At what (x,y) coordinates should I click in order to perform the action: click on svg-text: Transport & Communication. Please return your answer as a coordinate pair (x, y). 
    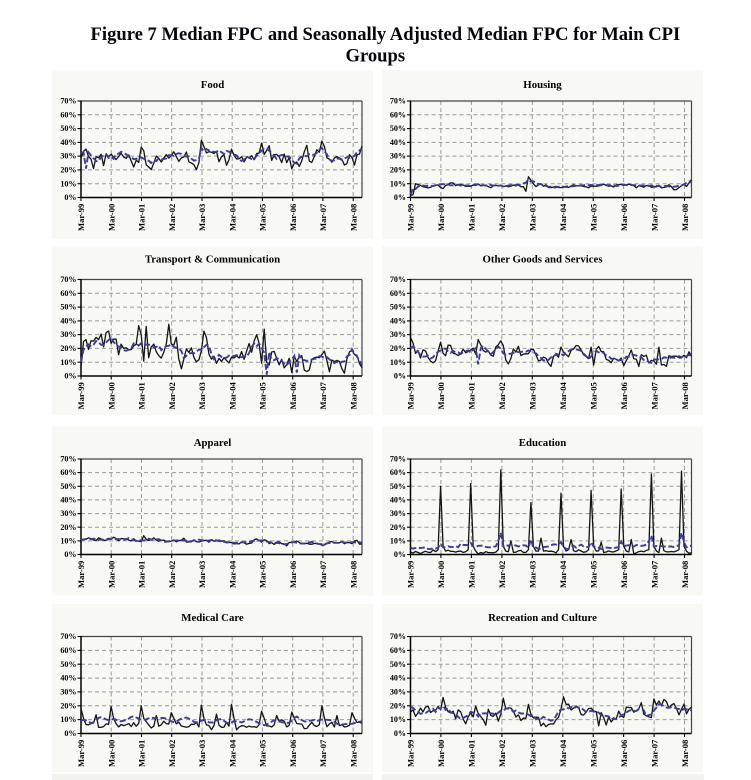
    Looking at the image, I should click on (212, 260).